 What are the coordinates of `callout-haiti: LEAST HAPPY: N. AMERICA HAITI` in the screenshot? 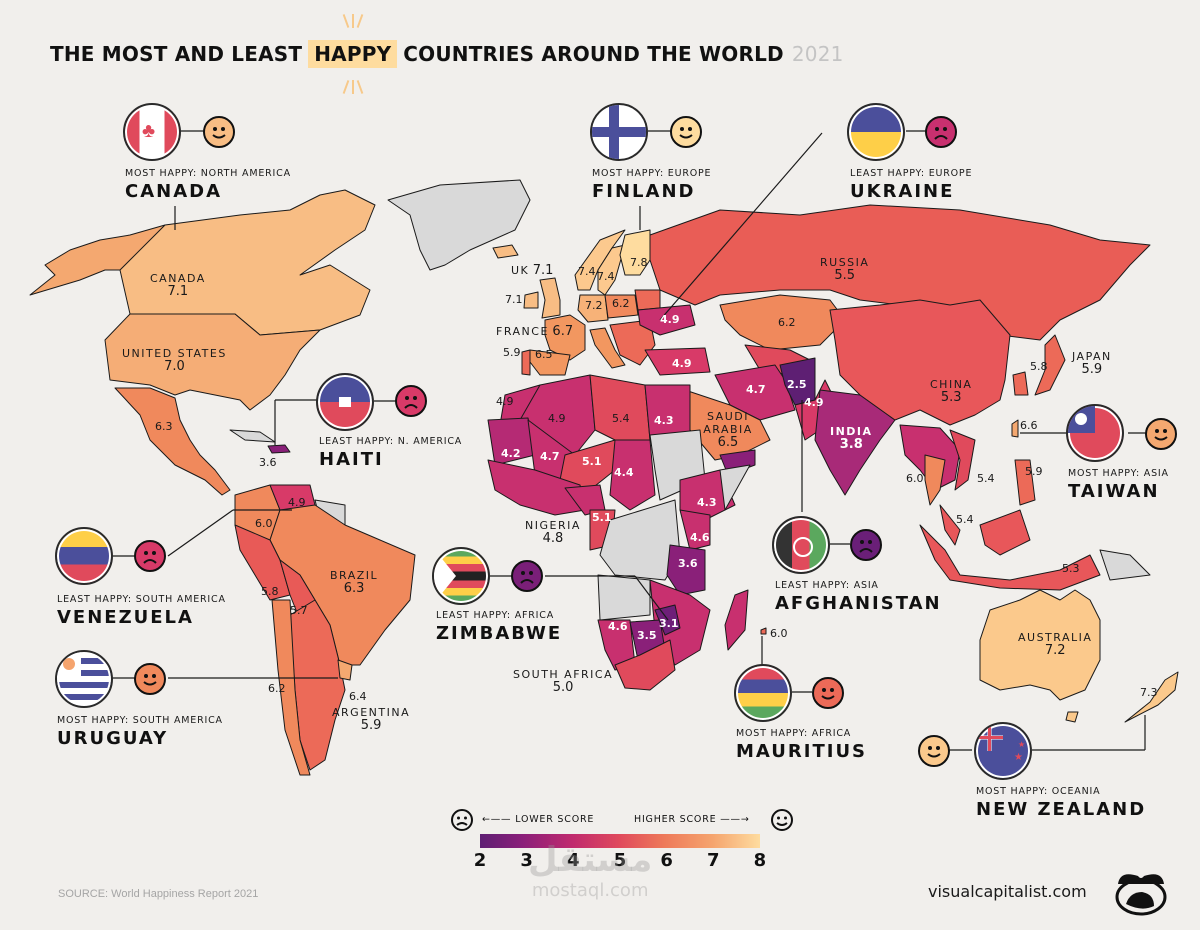 It's located at (391, 453).